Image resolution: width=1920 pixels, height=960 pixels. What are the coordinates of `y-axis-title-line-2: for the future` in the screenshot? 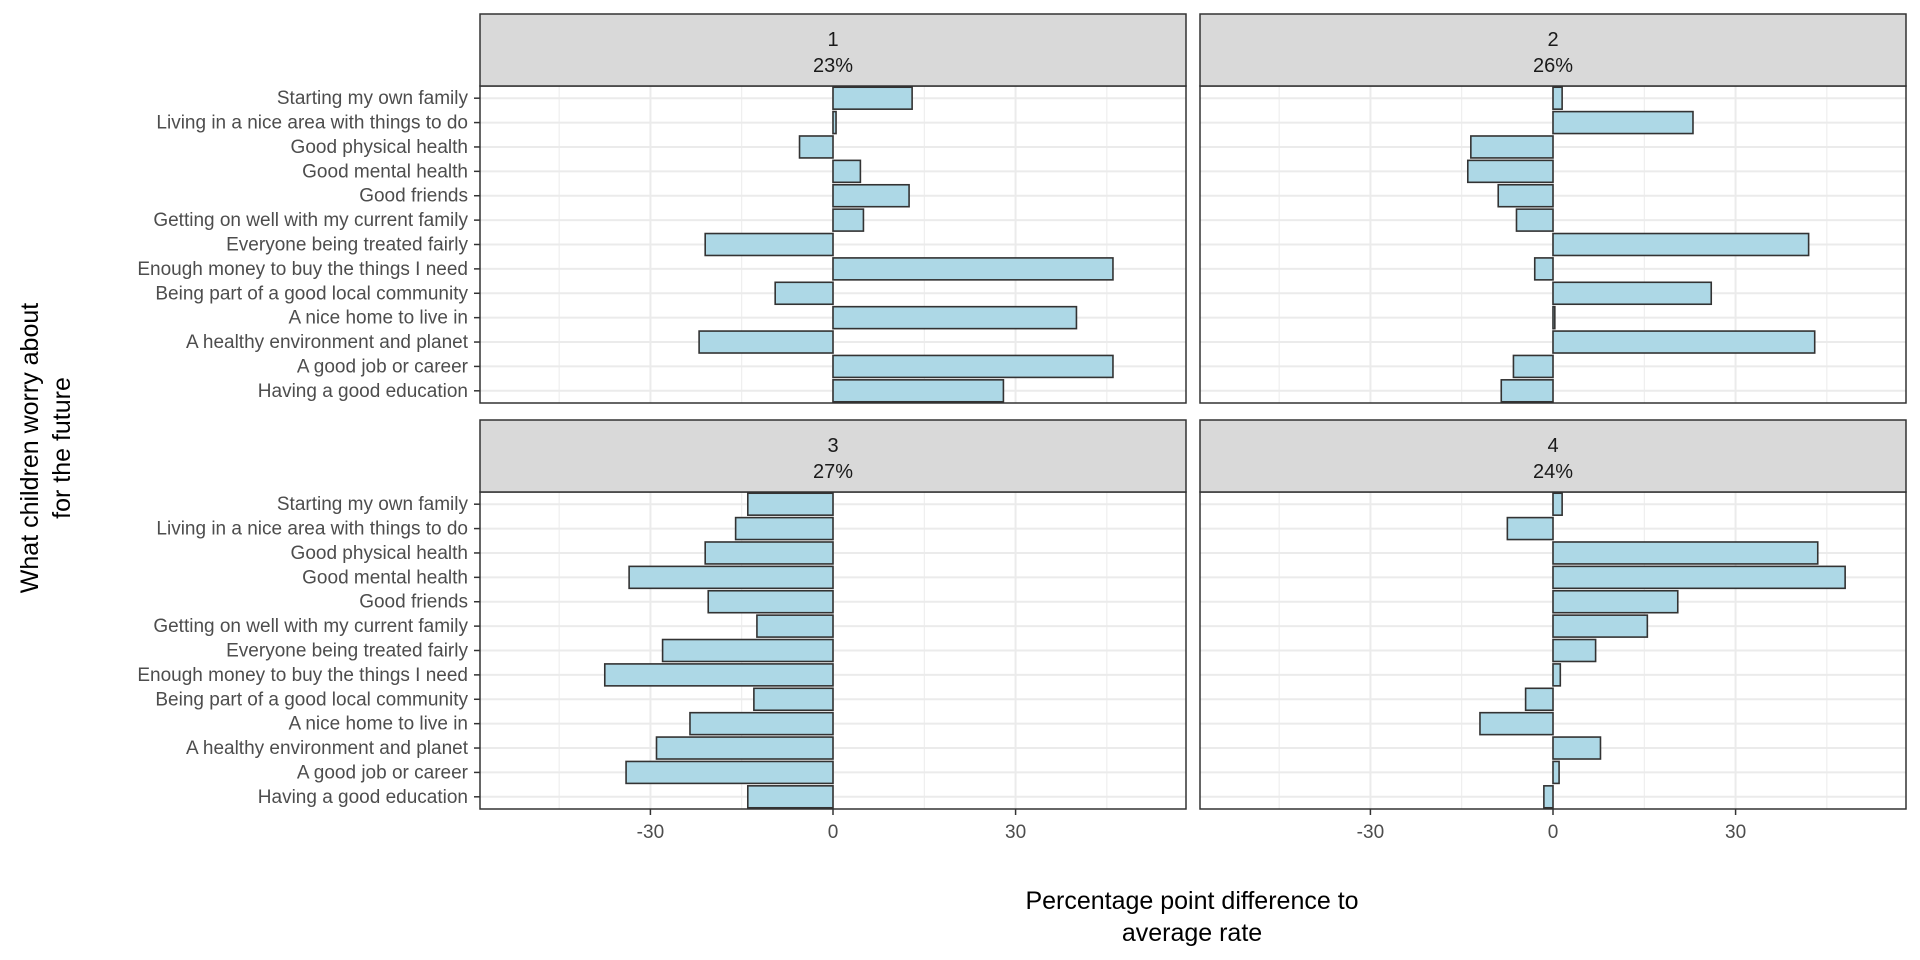 It's located at (62, 448).